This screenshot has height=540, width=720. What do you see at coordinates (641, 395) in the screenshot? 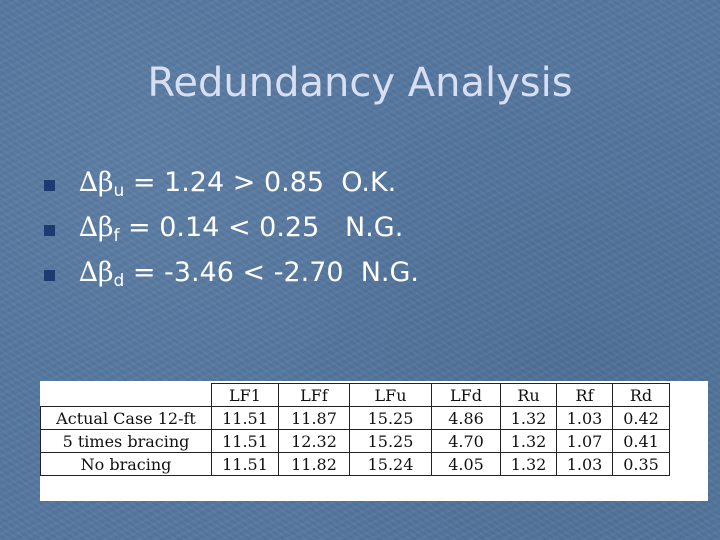
I see `column-header: Rd` at bounding box center [641, 395].